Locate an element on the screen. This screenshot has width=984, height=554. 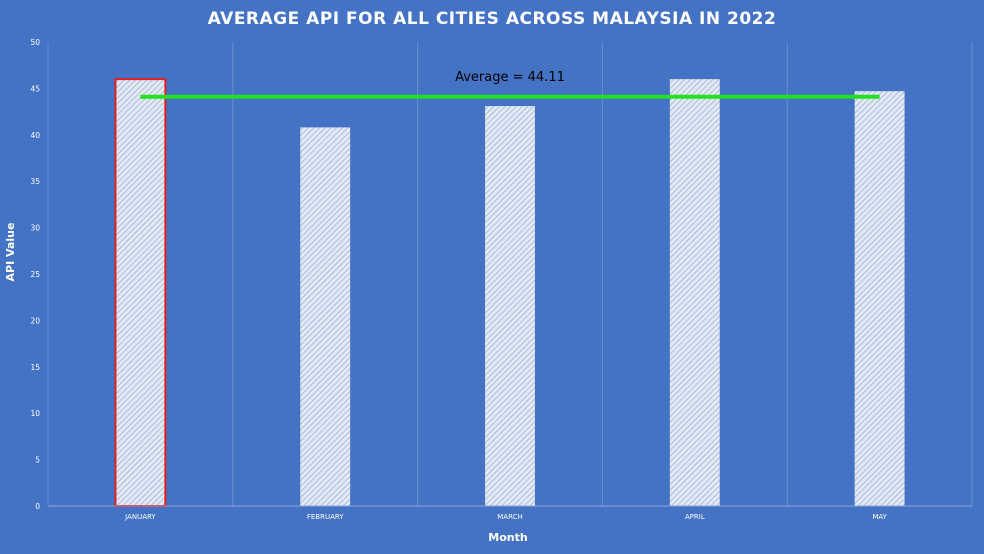
y-axis-label: API Value is located at coordinates (10, 252).